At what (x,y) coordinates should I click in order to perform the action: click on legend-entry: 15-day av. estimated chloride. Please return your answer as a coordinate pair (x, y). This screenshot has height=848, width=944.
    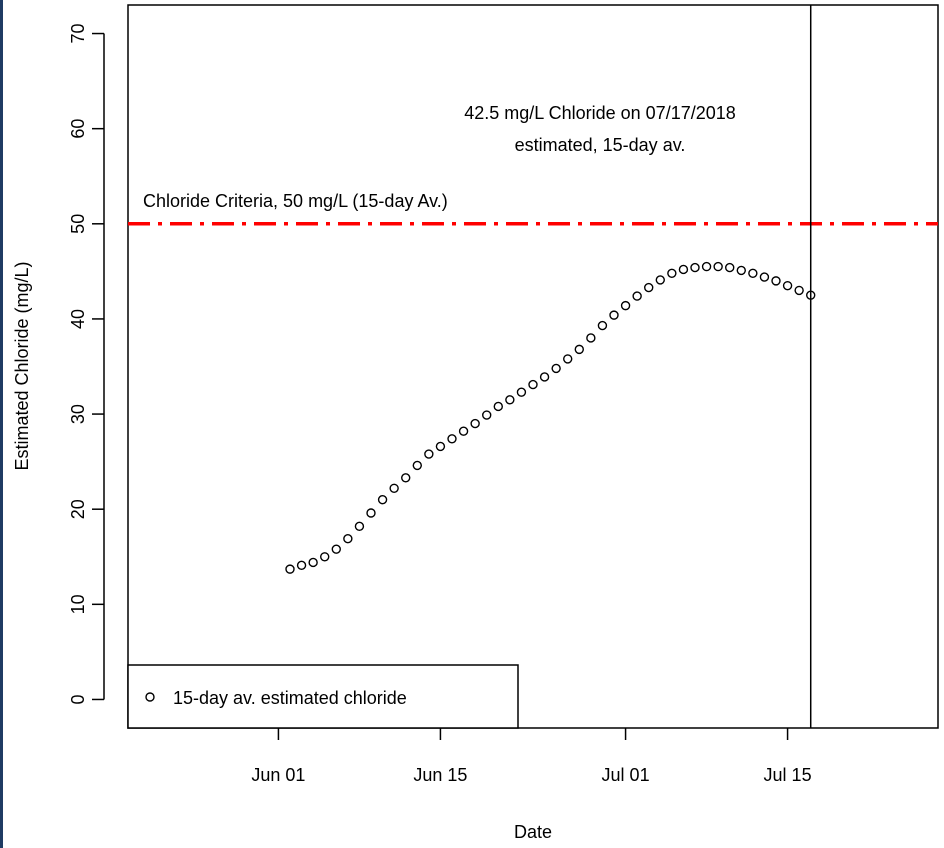
    Looking at the image, I should click on (290, 698).